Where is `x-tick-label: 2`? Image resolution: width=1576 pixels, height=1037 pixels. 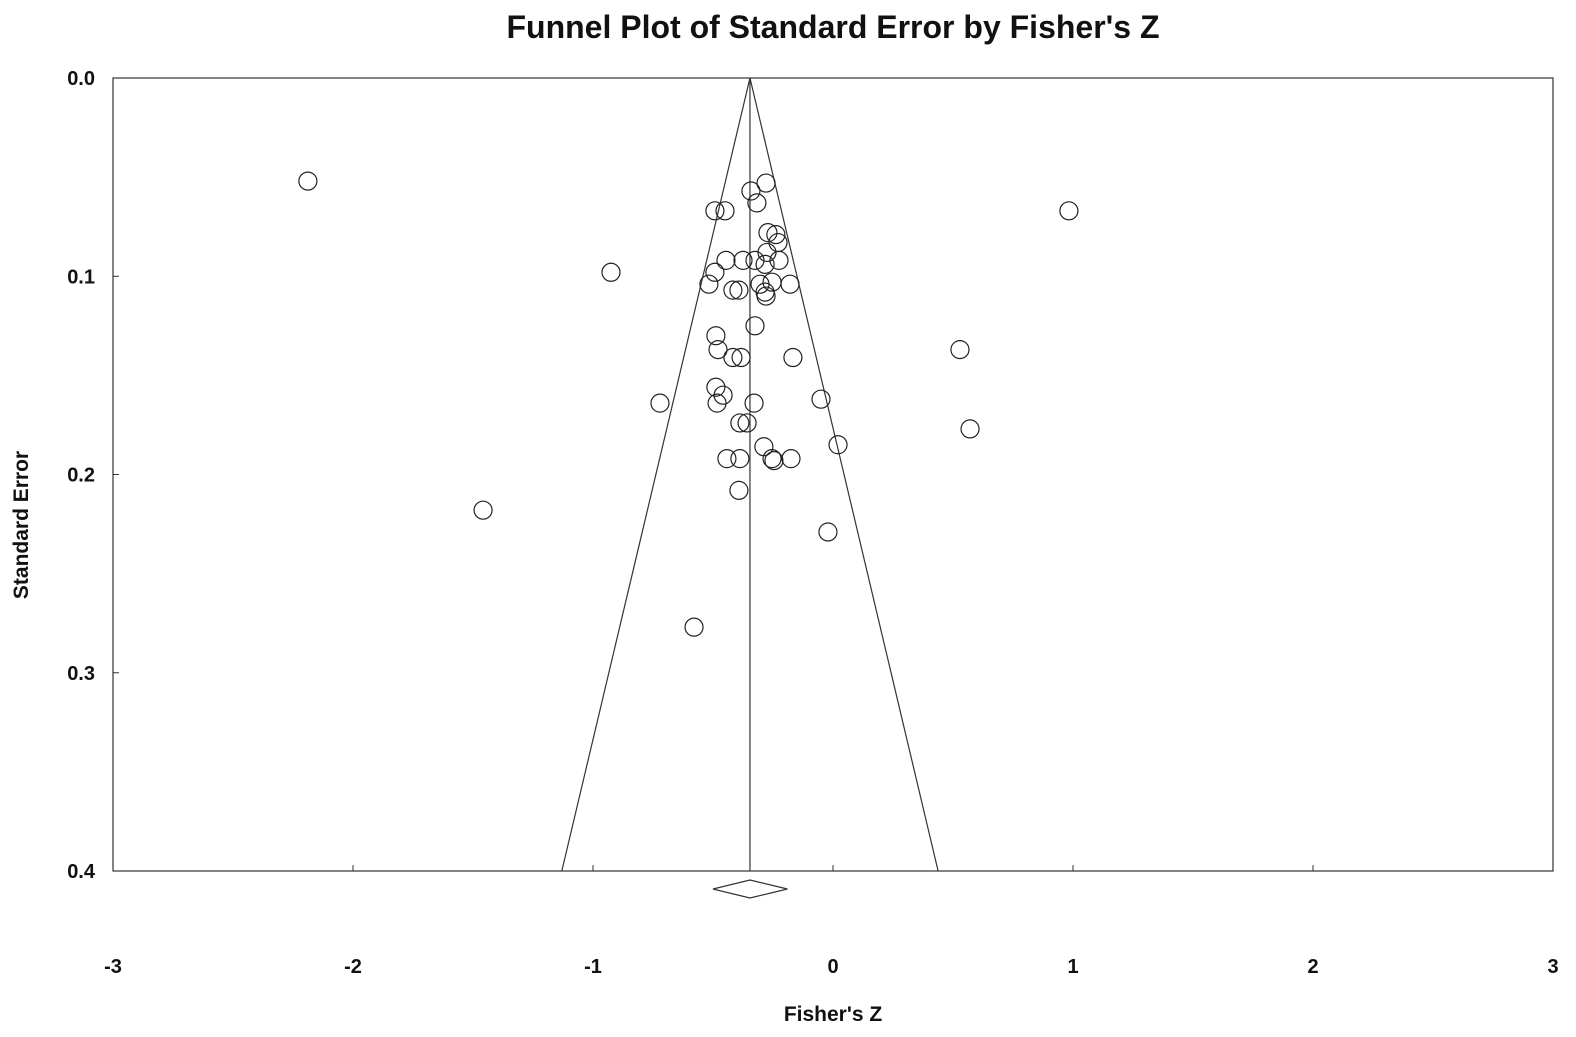 x-tick-label: 2 is located at coordinates (1312, 967).